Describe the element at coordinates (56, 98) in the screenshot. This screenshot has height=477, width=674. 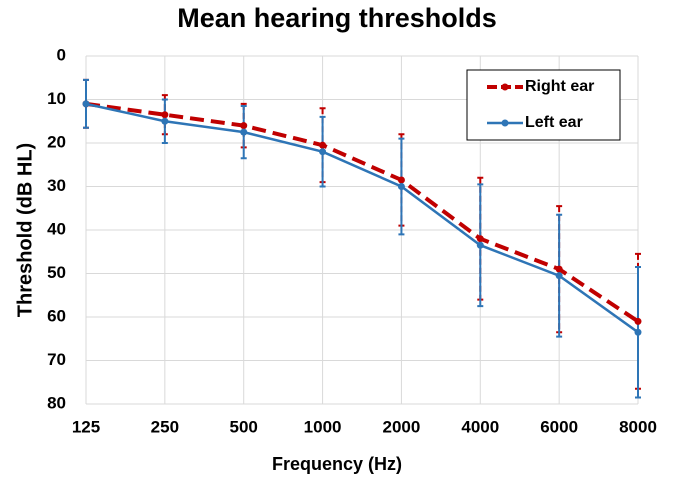
I see `y-tick-label: 10` at that location.